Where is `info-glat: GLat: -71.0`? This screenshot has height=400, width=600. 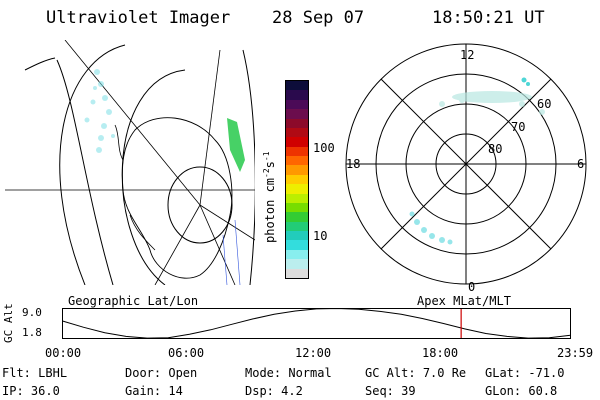 info-glat: GLat: -71.0 is located at coordinates (525, 373).